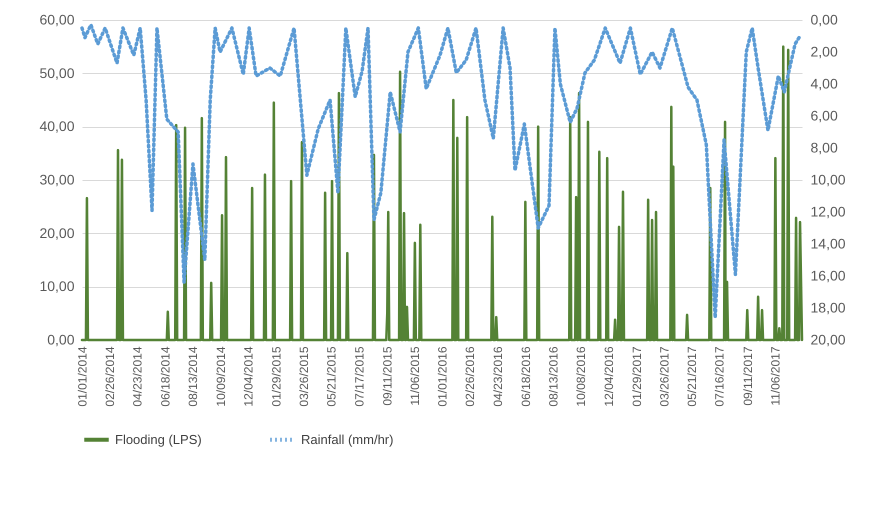 The height and width of the screenshot is (516, 875). What do you see at coordinates (828, 244) in the screenshot?
I see `y2-tick-label: 14,00` at bounding box center [828, 244].